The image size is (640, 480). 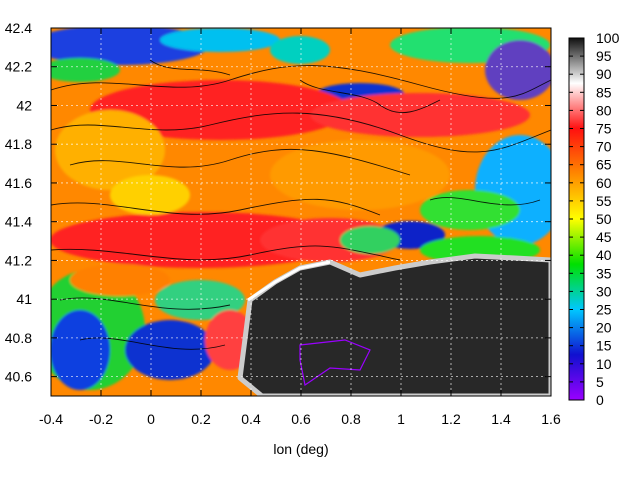 What do you see at coordinates (300, 449) in the screenshot?
I see `x-axis-label: lon (deg)` at bounding box center [300, 449].